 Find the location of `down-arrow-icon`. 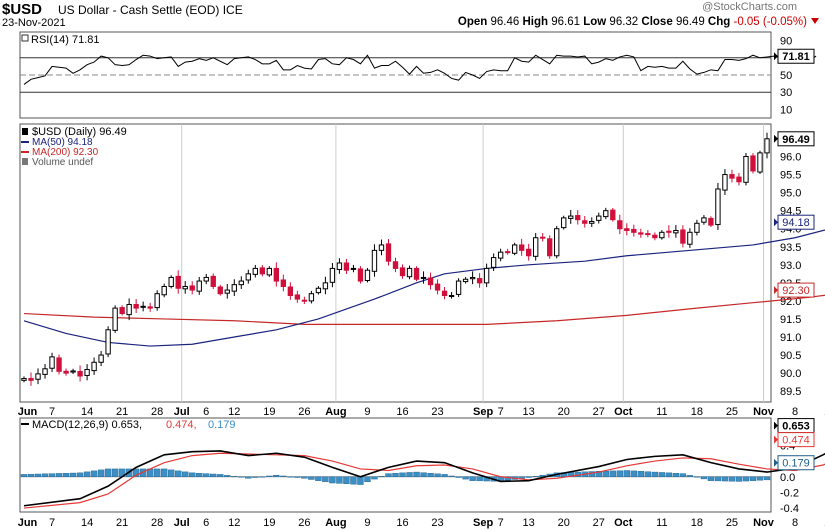

down-arrow-icon is located at coordinates (815, 21).